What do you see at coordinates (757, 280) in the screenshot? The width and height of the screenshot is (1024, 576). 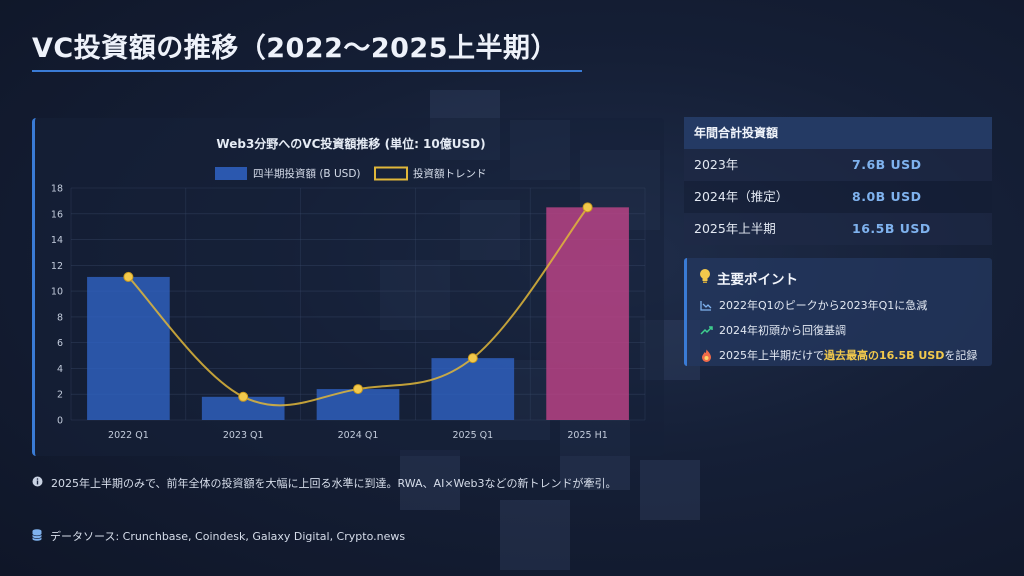 I see `key-points-title-text: 主要ポイント` at bounding box center [757, 280].